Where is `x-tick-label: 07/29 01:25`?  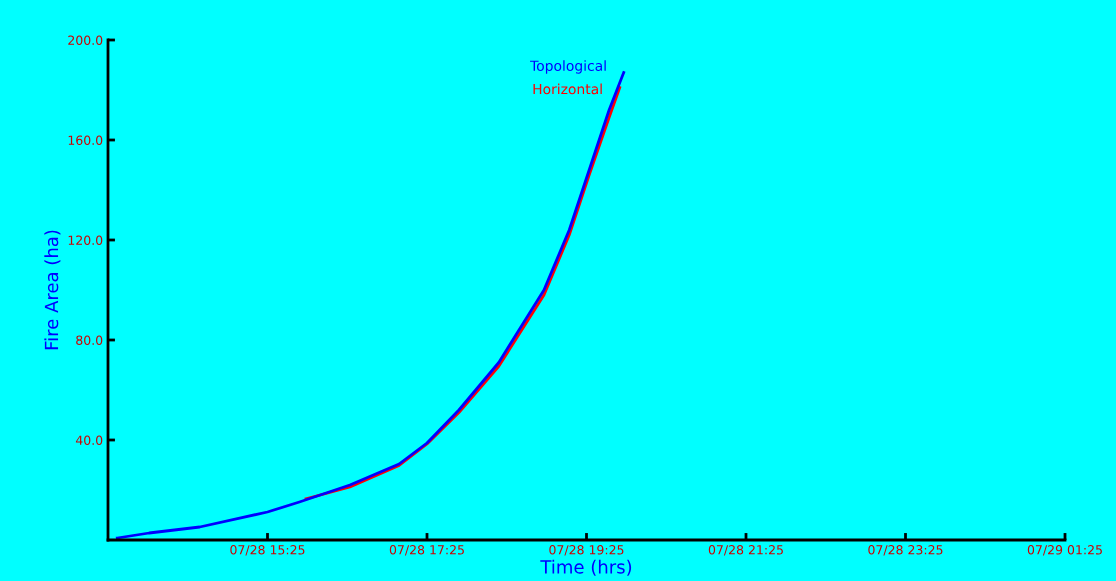
x-tick-label: 07/29 01:25 is located at coordinates (1064, 550).